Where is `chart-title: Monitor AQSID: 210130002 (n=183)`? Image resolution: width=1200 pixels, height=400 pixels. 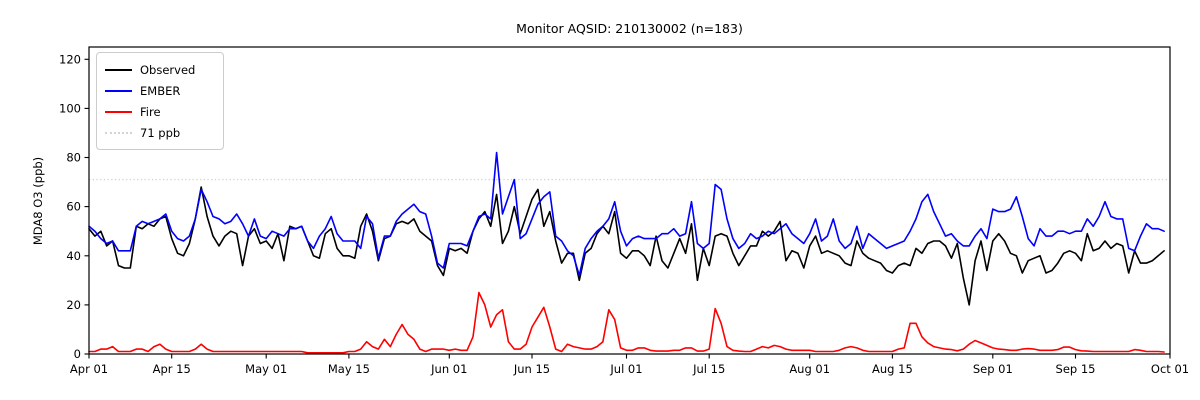
chart-title: Monitor AQSID: 210130002 (n=183) is located at coordinates (629, 28).